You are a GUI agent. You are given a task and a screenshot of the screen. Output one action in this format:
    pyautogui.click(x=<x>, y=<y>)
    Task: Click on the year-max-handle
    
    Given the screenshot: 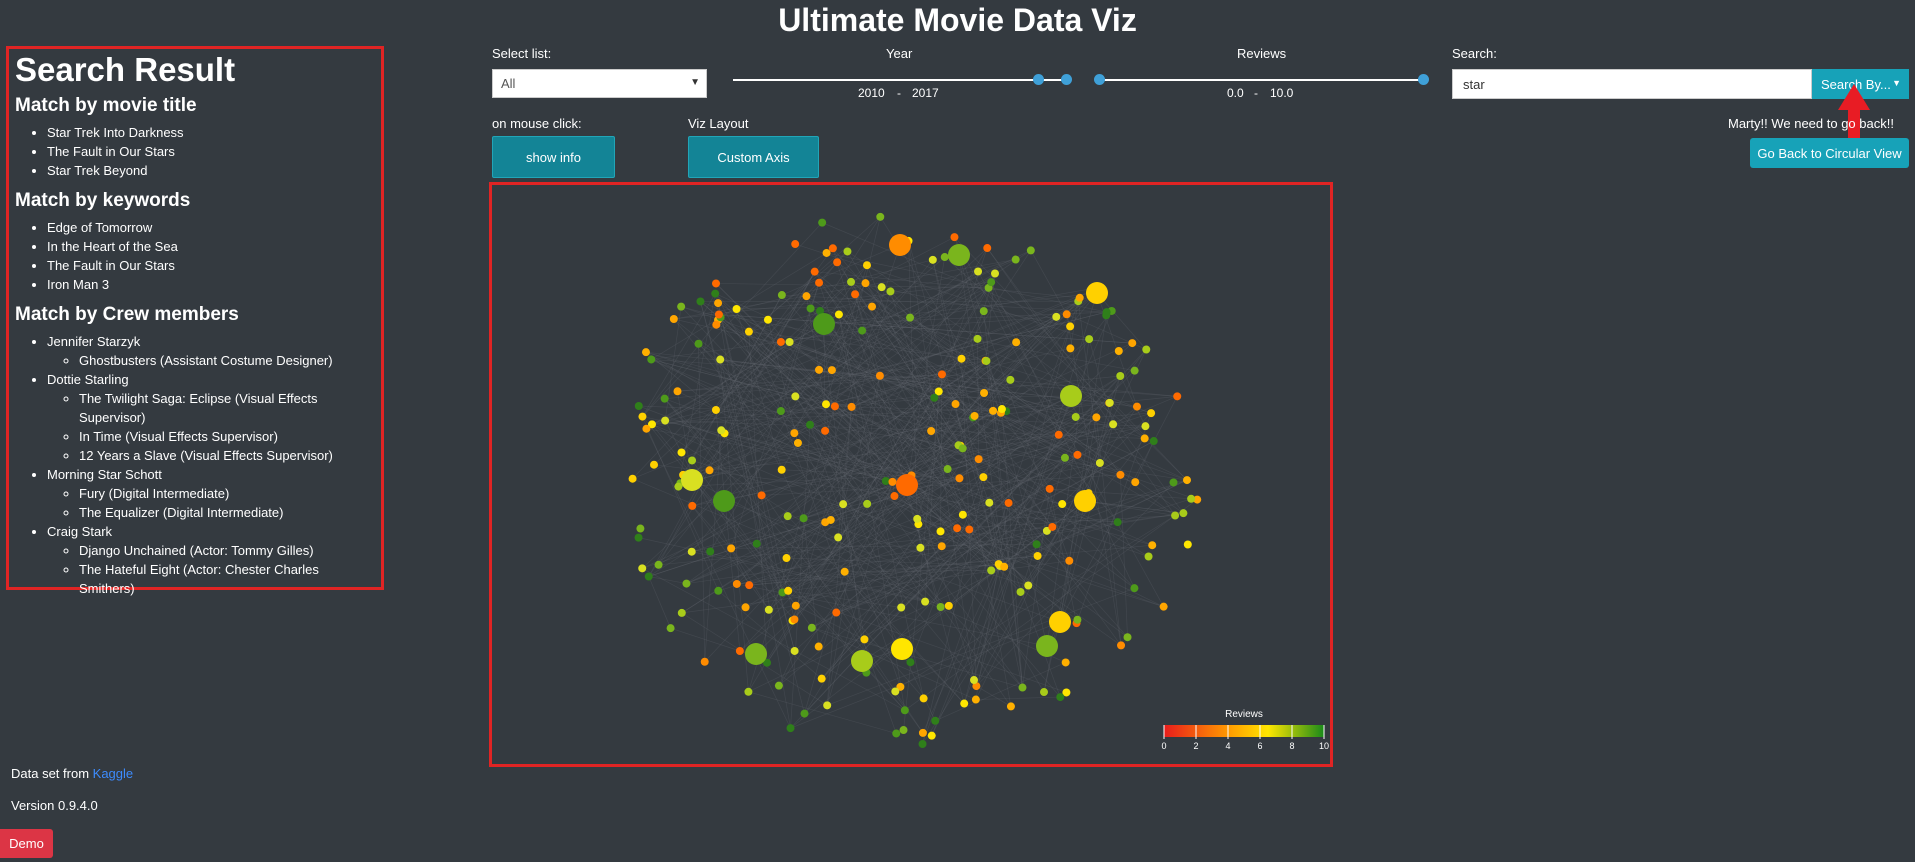 What is the action you would take?
    pyautogui.click(x=1066, y=79)
    